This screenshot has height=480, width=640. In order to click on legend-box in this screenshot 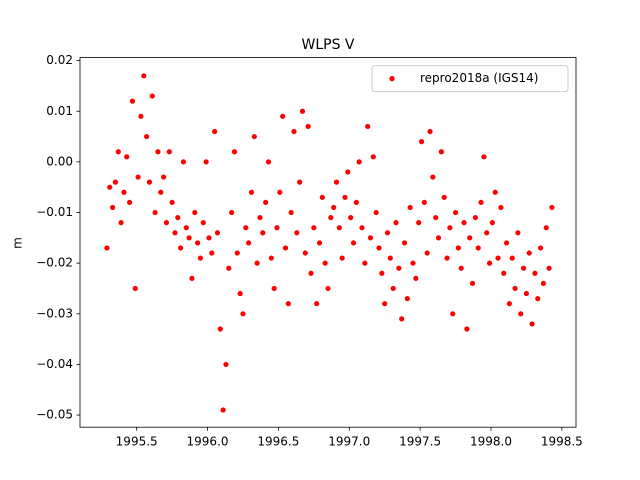, I will do `click(470, 79)`.